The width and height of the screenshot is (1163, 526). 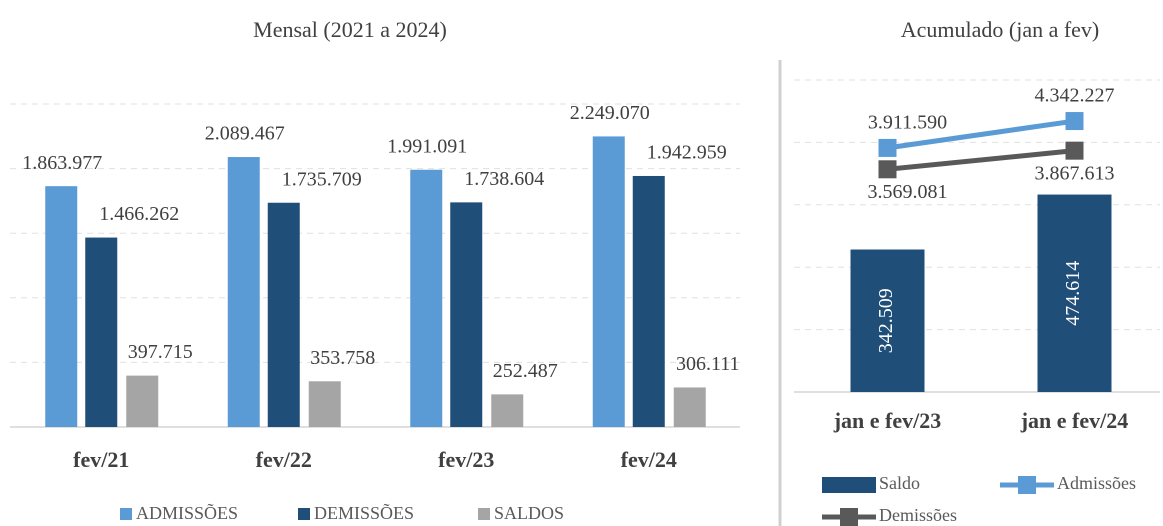 What do you see at coordinates (284, 459) in the screenshot?
I see `x-tick-label: fev/22` at bounding box center [284, 459].